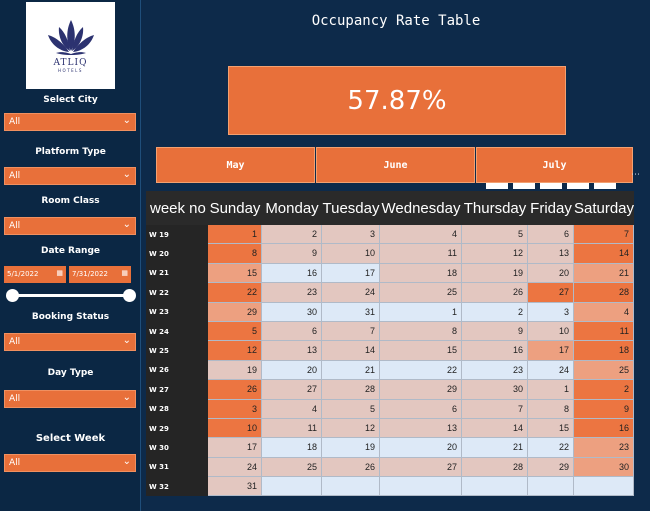 The width and height of the screenshot is (650, 511). What do you see at coordinates (292, 208) in the screenshot?
I see `column-header: Monday` at bounding box center [292, 208].